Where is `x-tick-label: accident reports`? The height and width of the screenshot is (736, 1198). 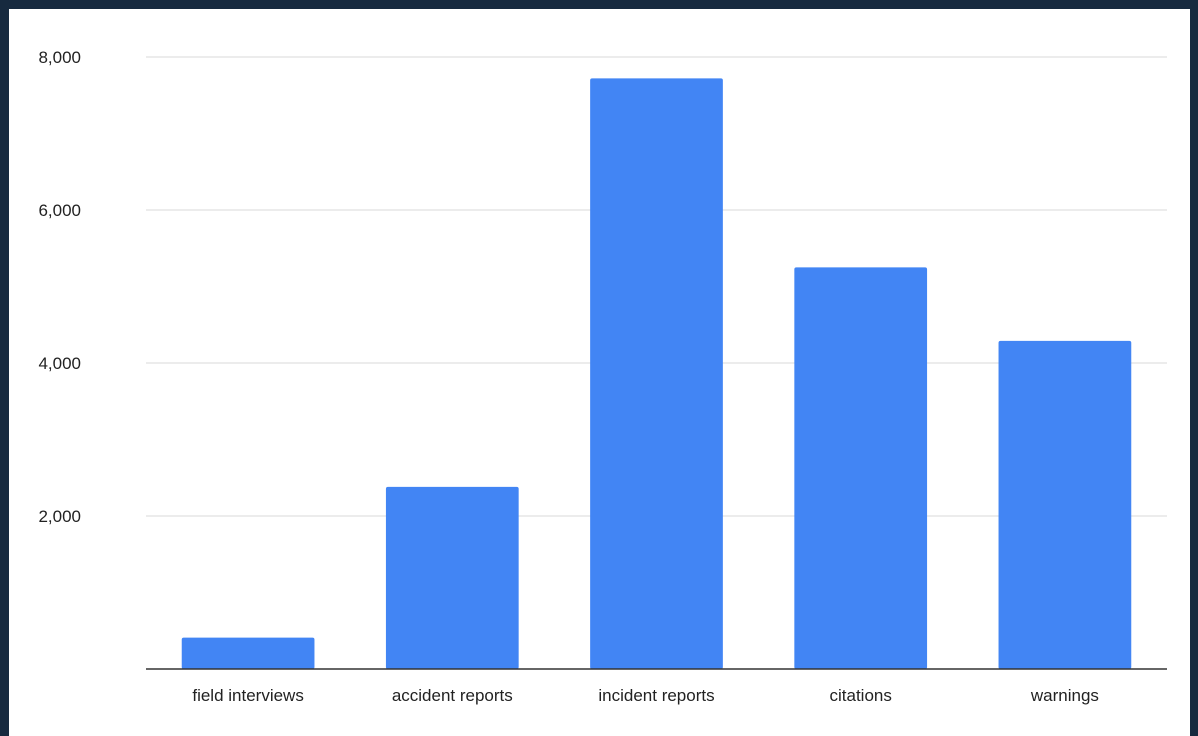
x-tick-label: accident reports is located at coordinates (452, 695).